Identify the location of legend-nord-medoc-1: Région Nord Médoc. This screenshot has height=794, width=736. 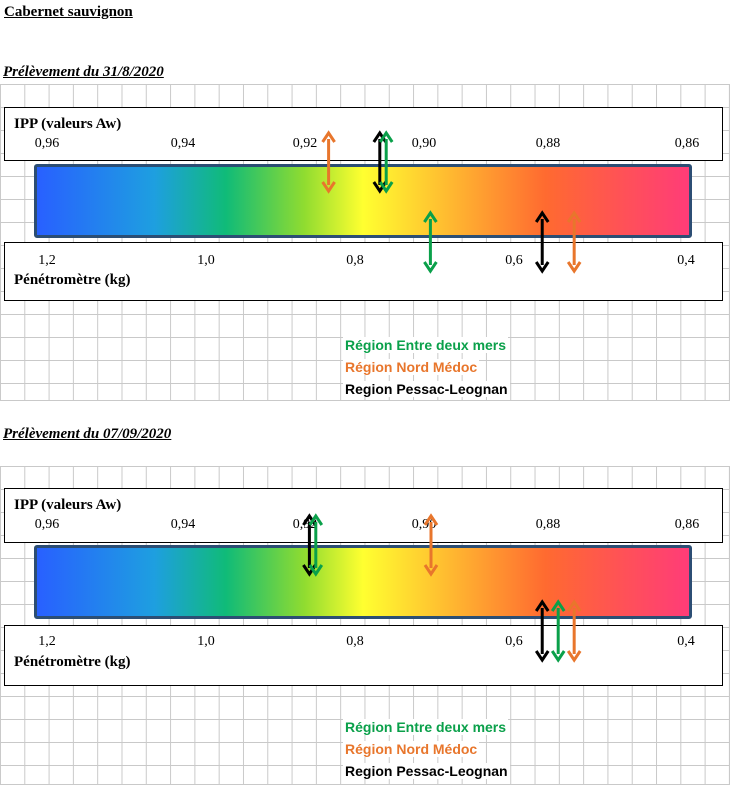
(411, 367).